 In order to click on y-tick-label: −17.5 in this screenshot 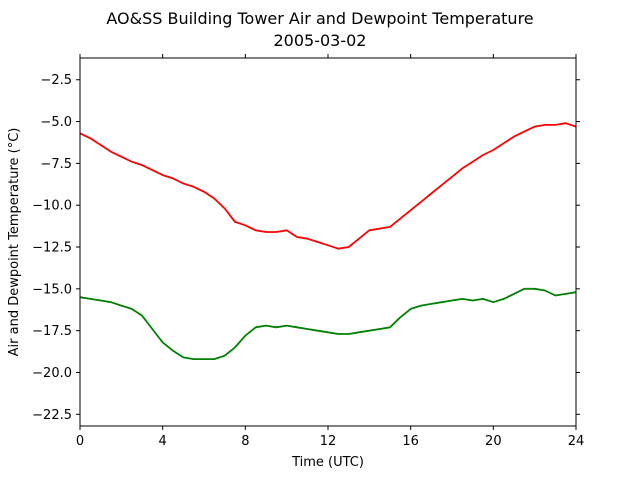, I will do `click(52, 331)`.